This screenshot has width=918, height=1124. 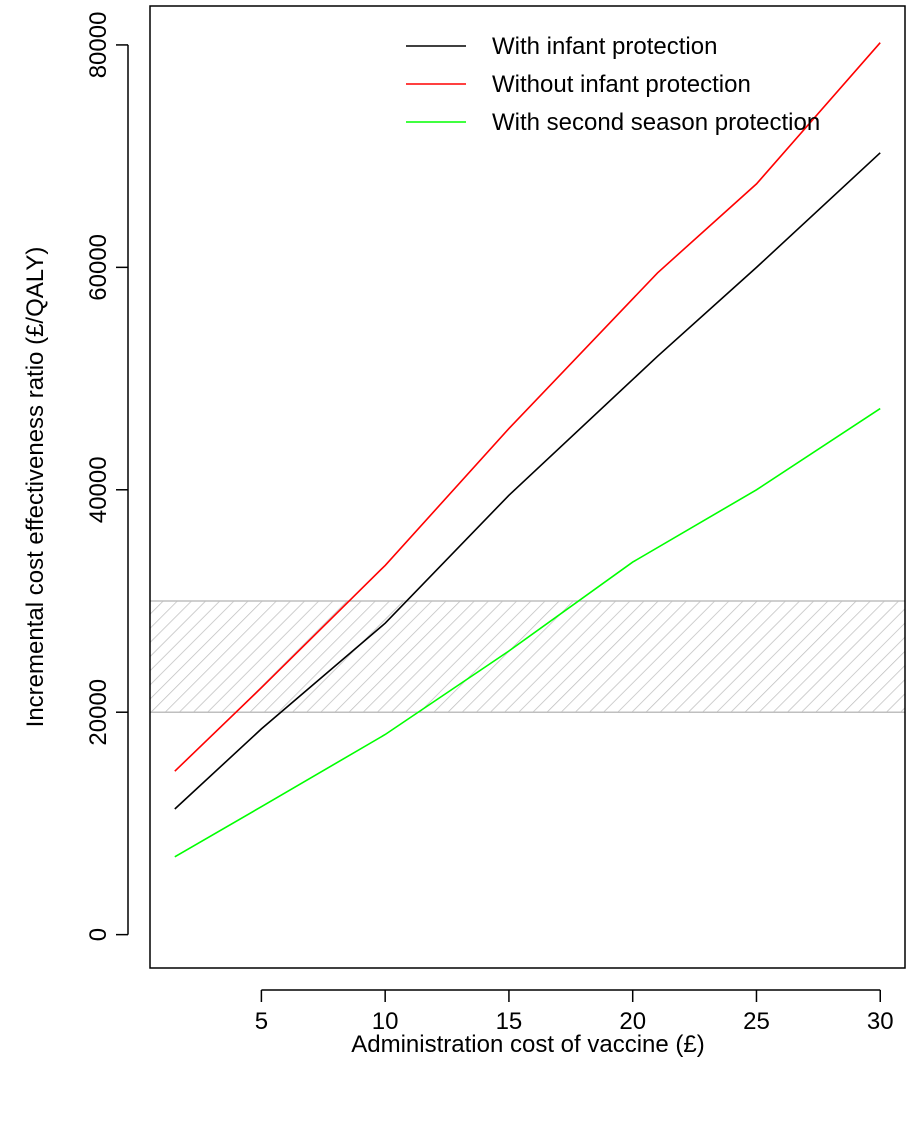 I want to click on y-axis: 0 20000 40000 60000 80000, so click(x=107, y=476).